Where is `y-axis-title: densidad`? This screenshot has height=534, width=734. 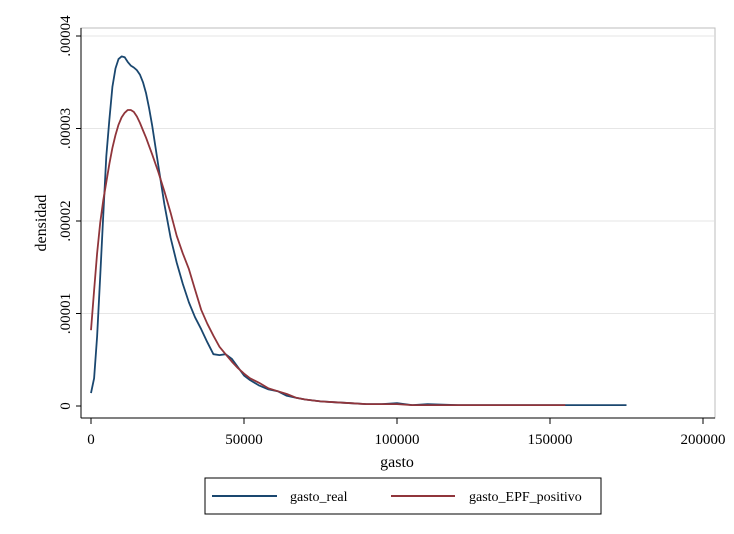 y-axis-title: densidad is located at coordinates (41, 223).